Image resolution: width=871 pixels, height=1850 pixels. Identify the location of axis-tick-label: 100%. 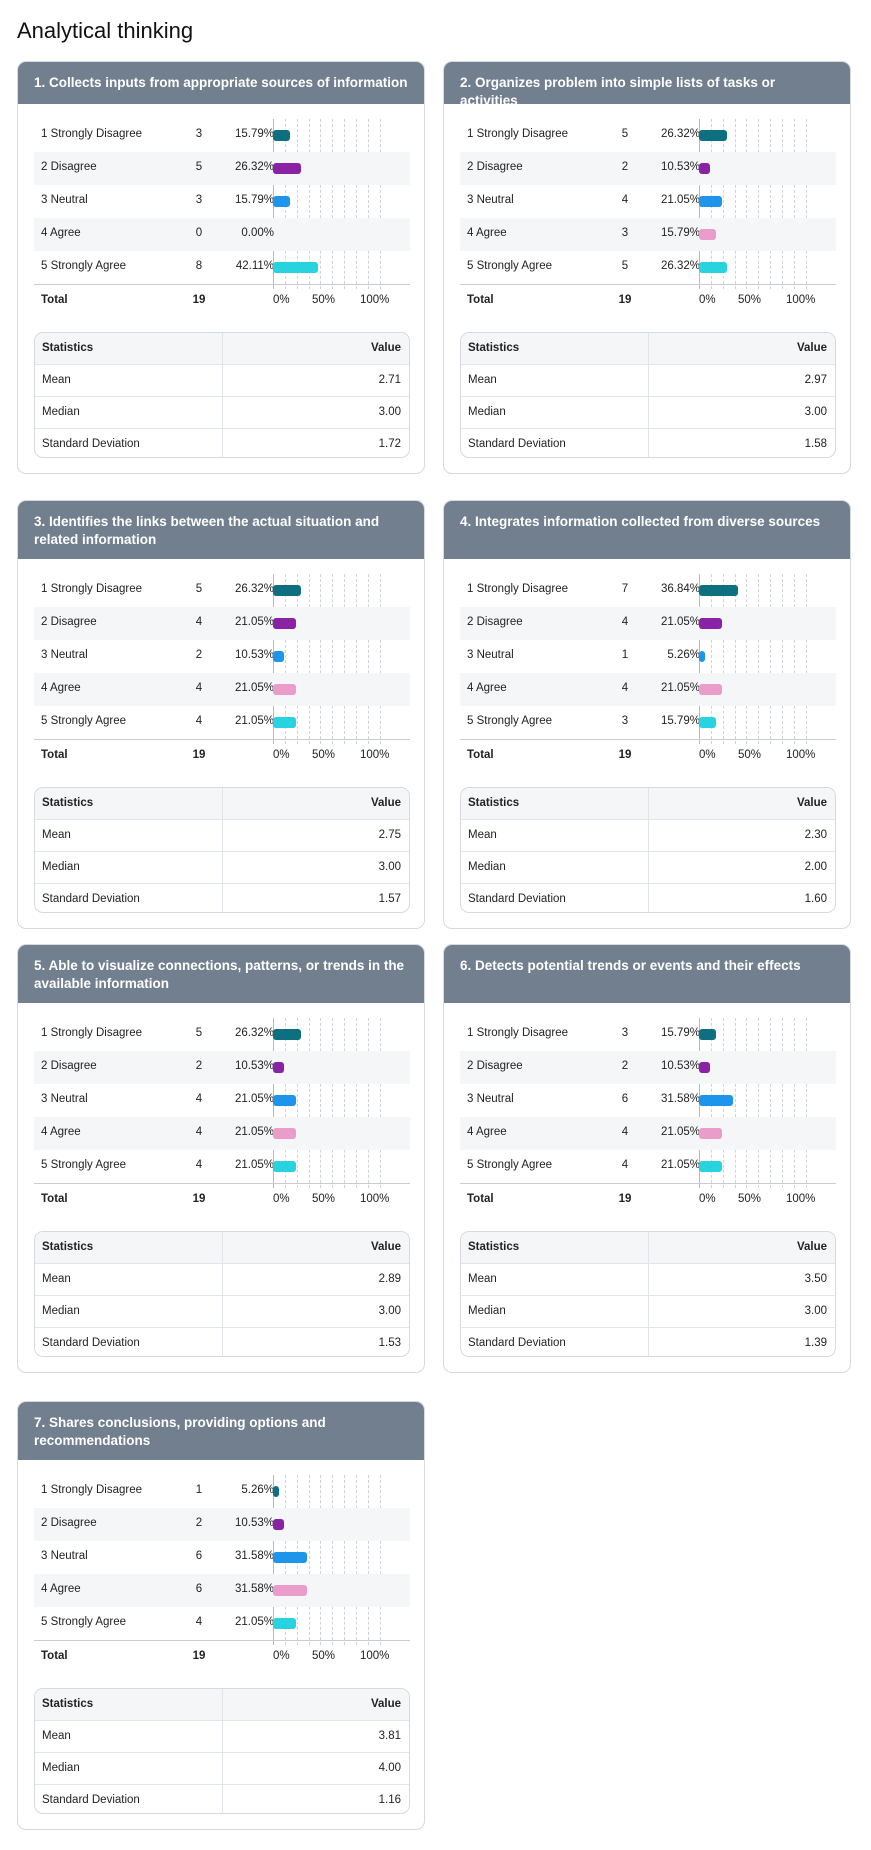
(375, 300).